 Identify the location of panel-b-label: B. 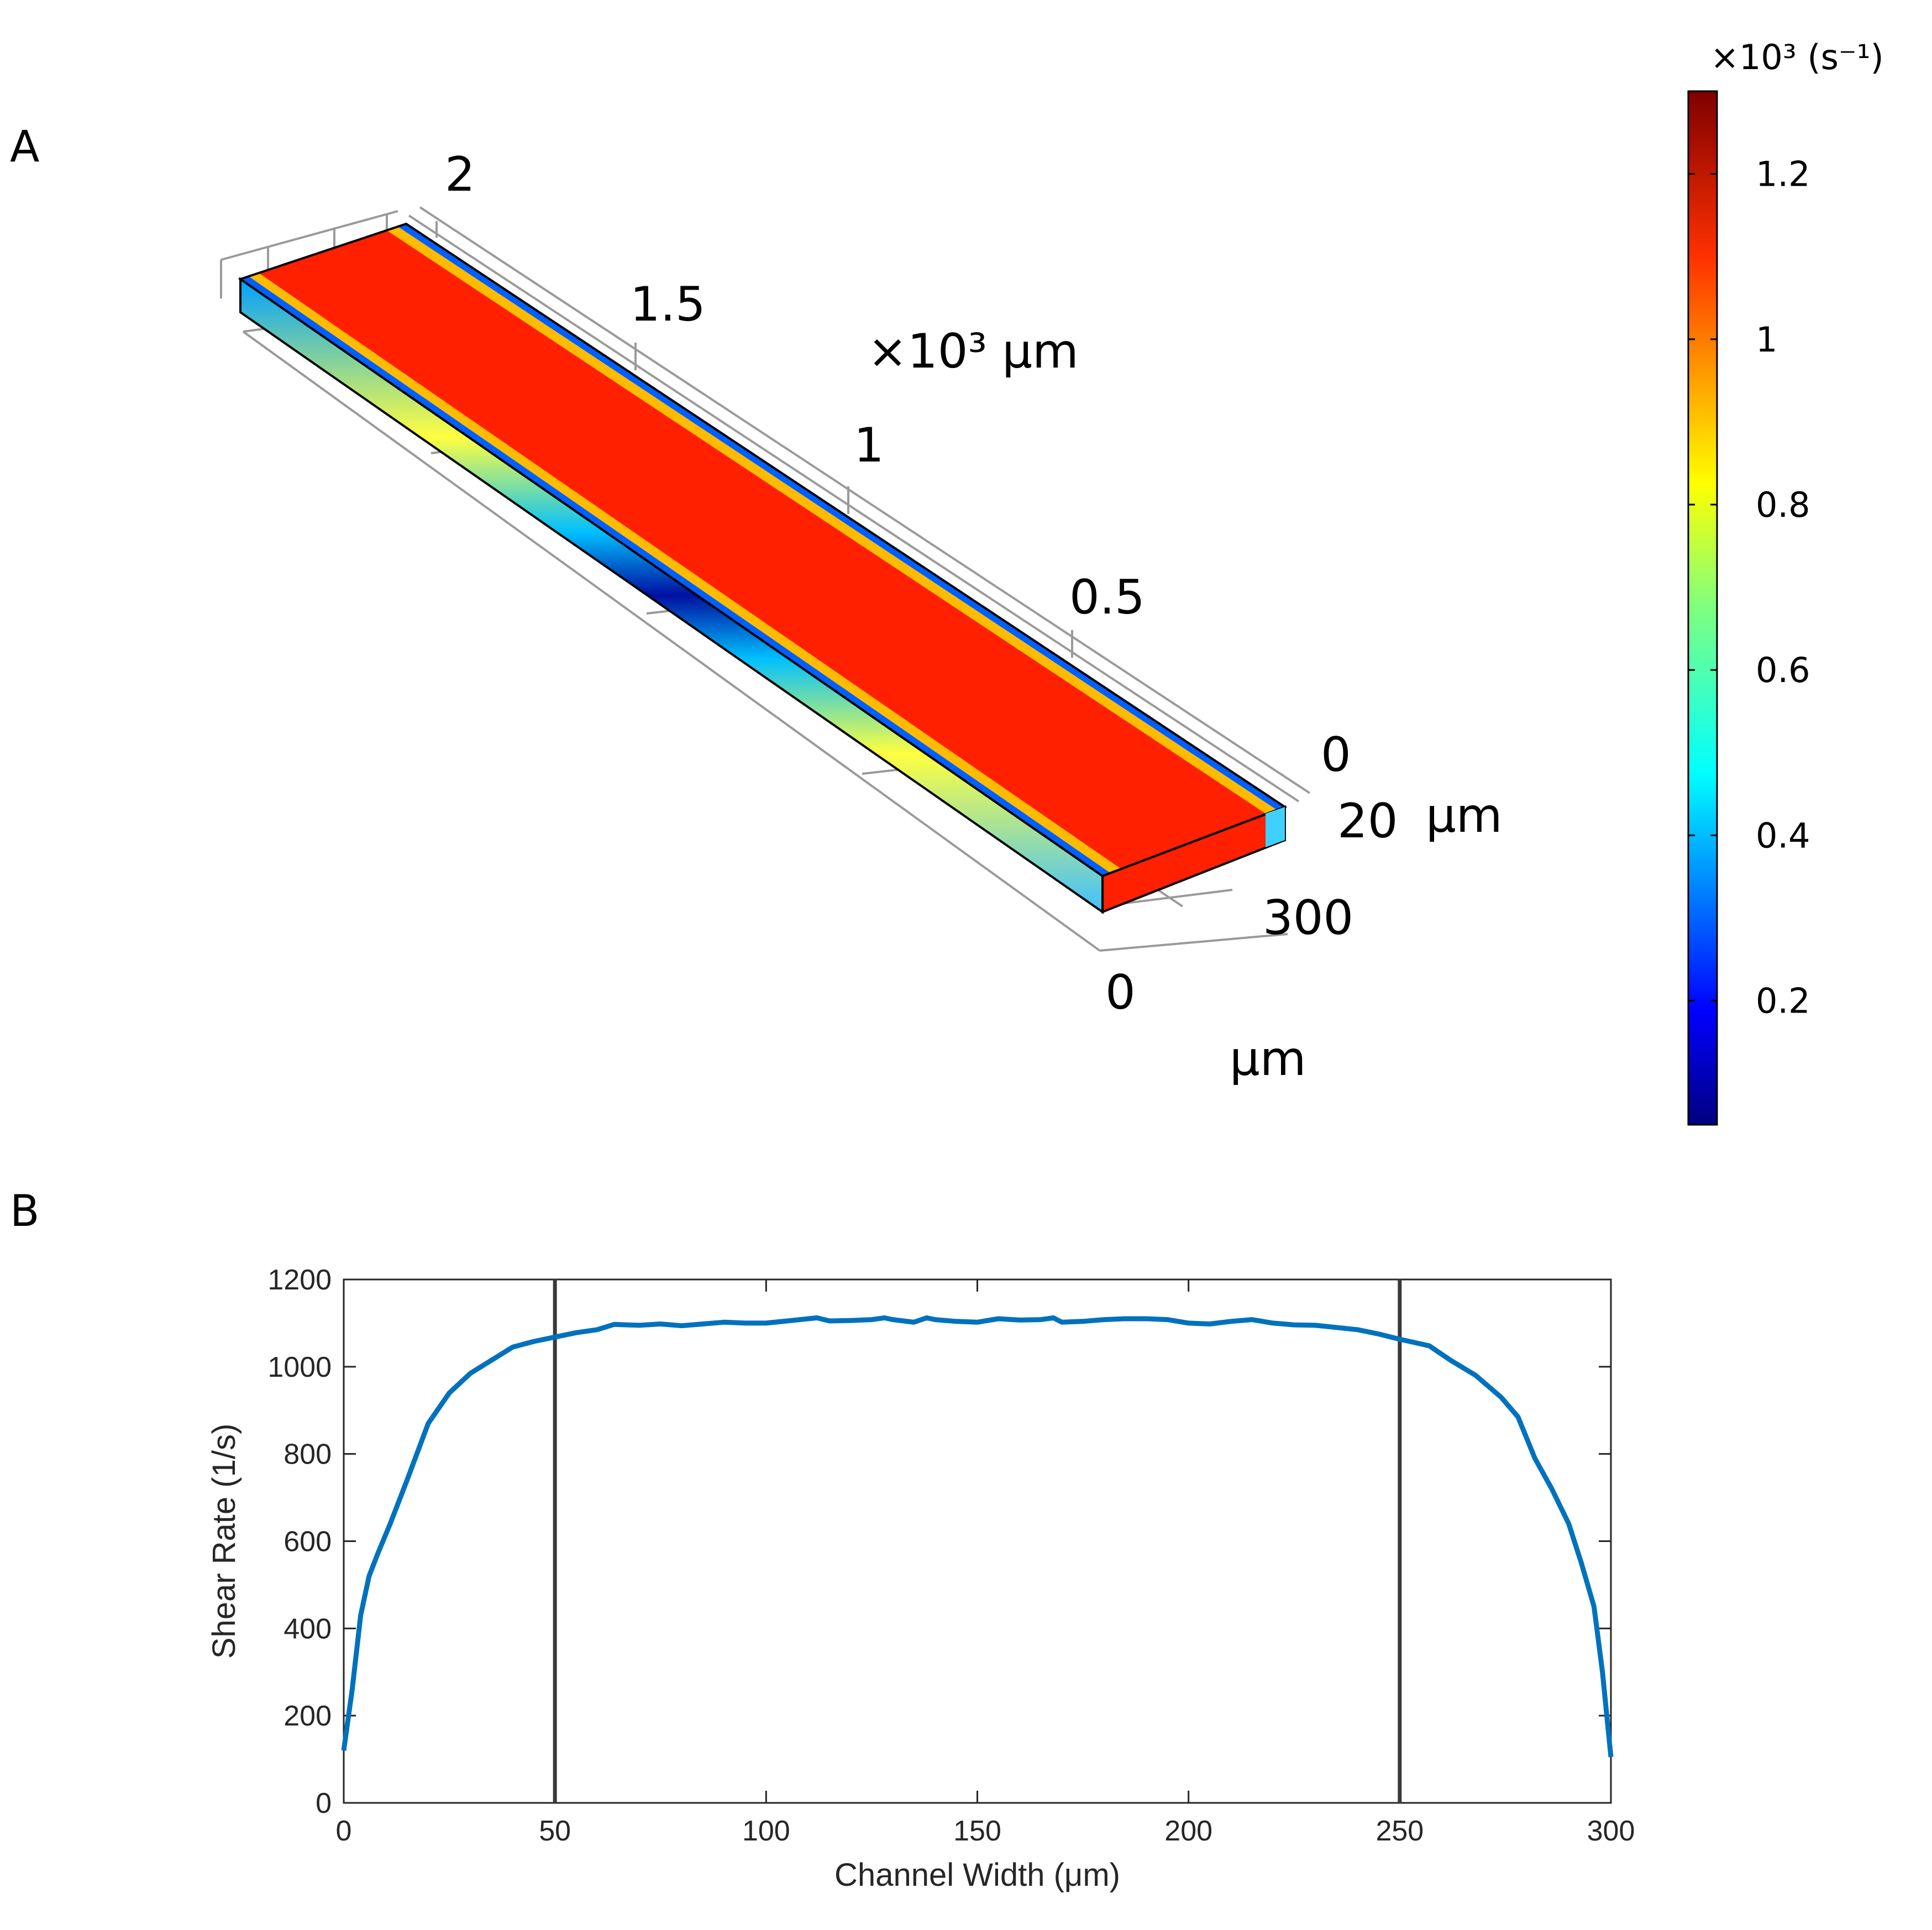
(25, 1211).